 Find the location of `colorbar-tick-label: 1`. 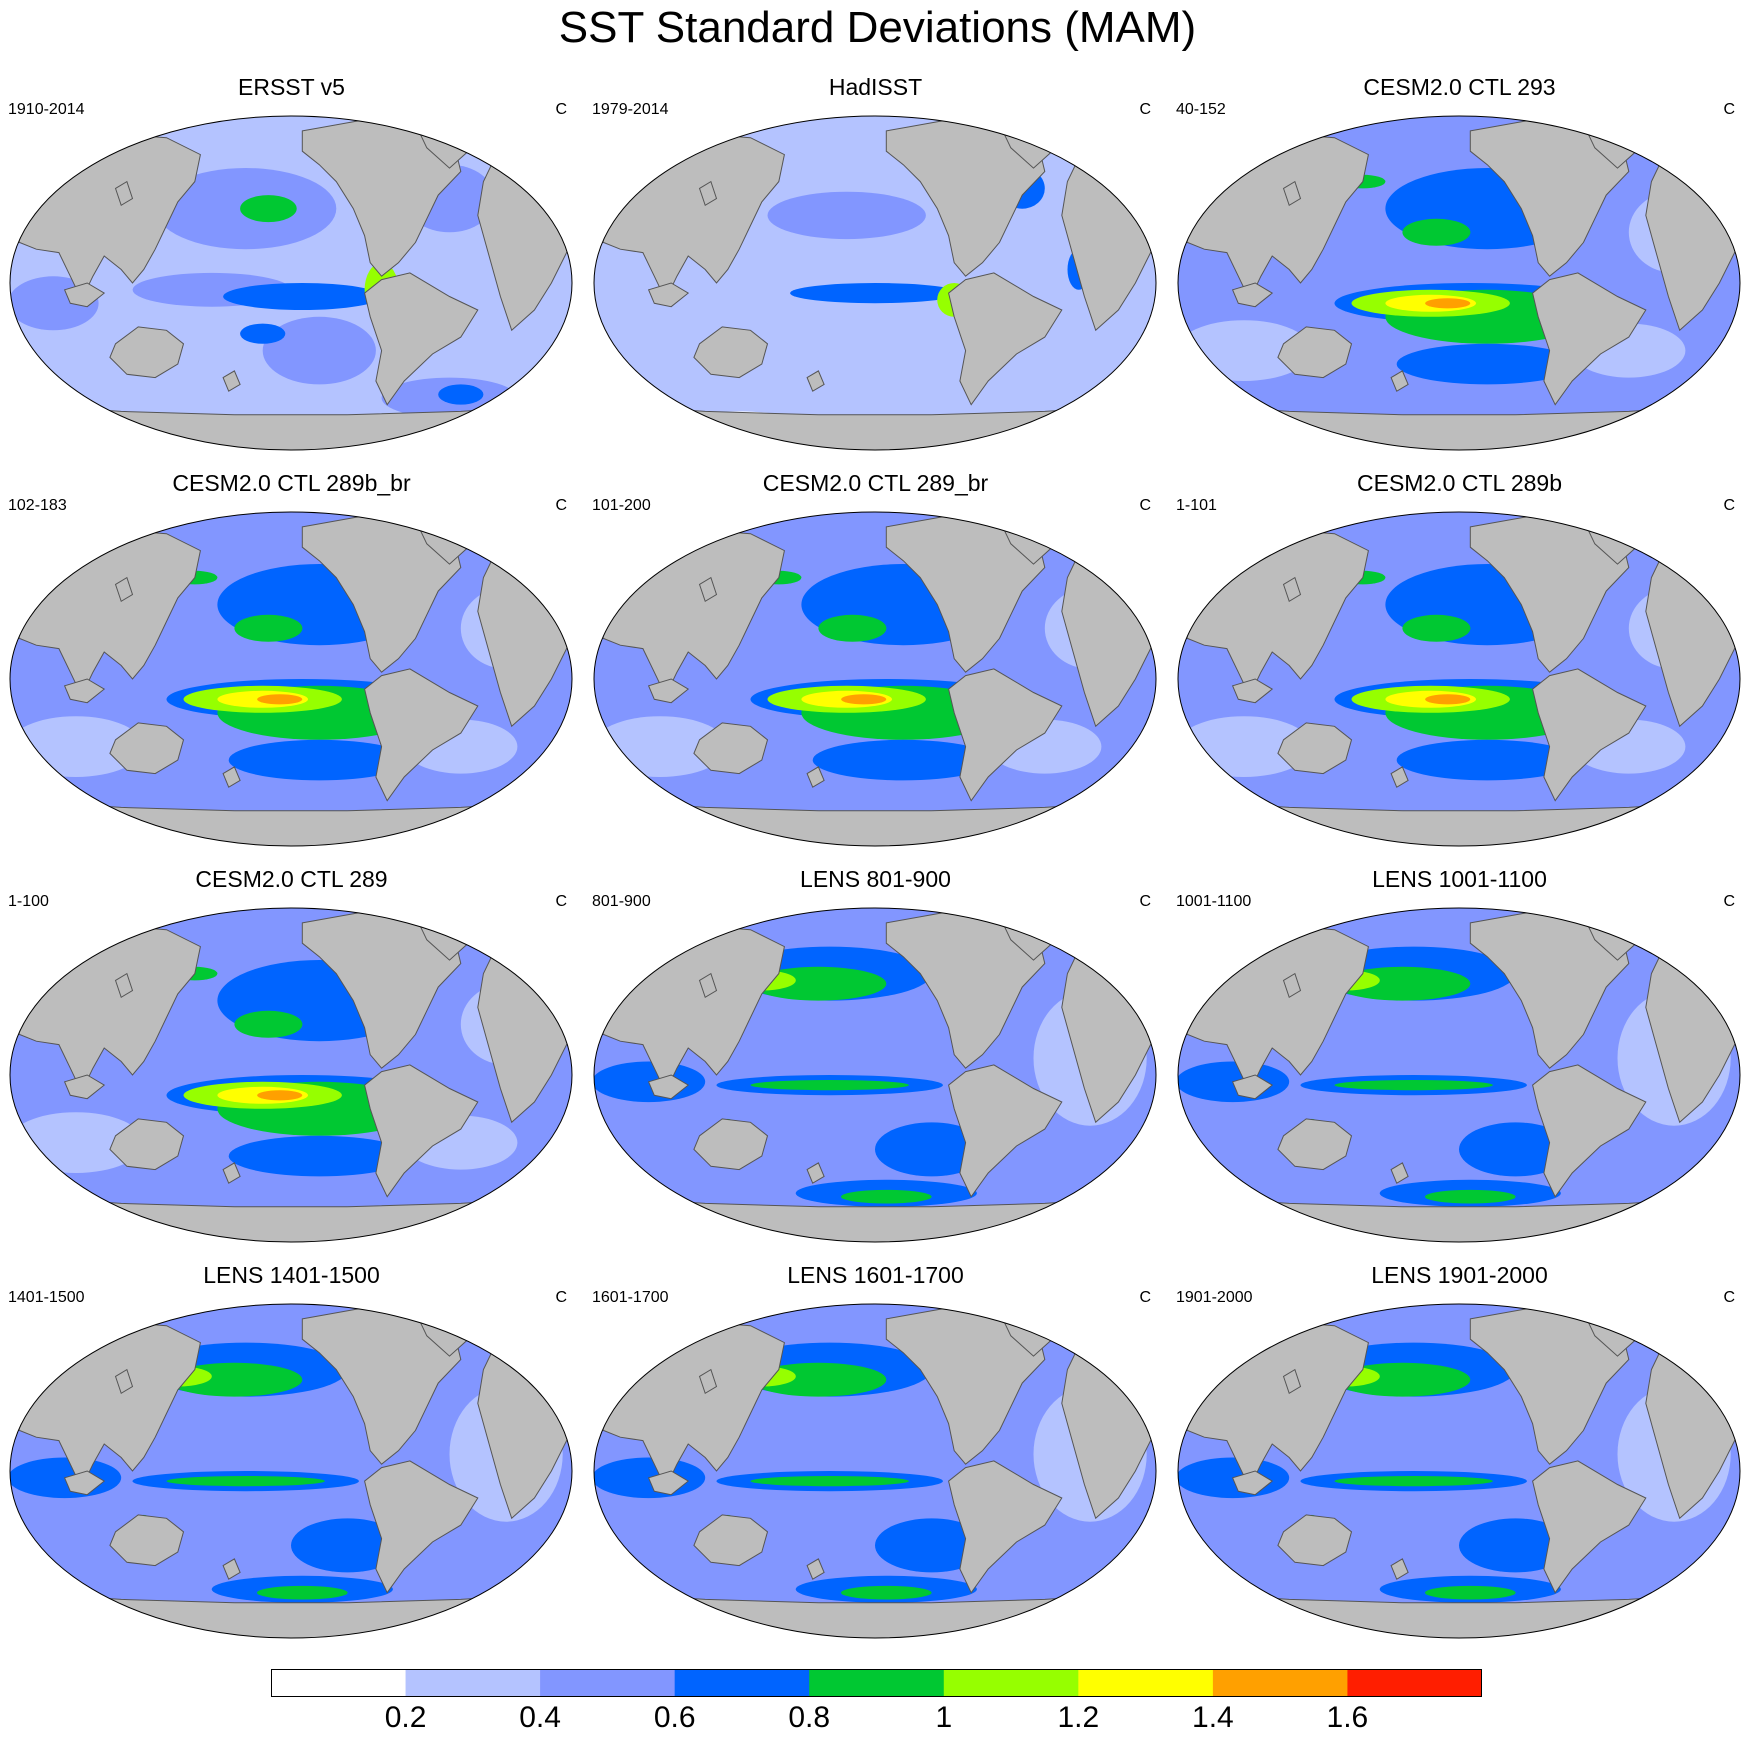

colorbar-tick-label: 1 is located at coordinates (944, 1717).